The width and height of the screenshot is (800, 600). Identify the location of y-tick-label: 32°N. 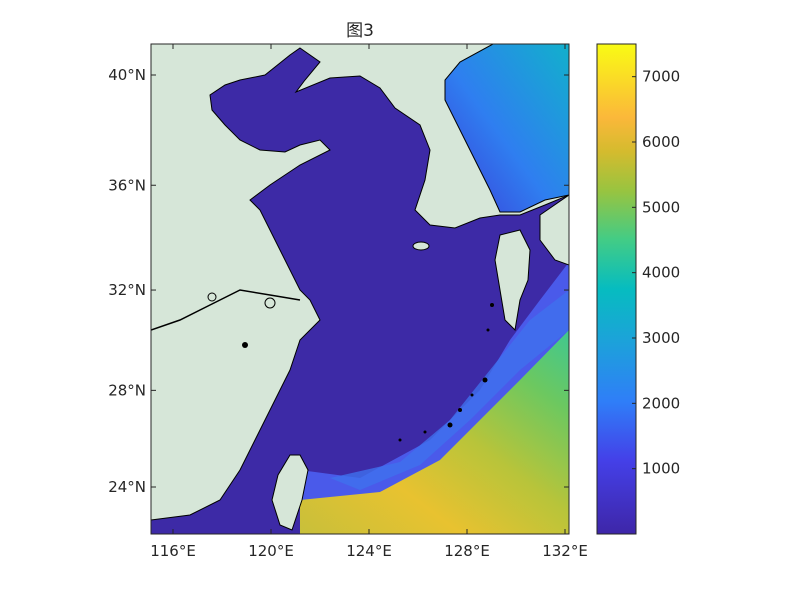
(127, 290).